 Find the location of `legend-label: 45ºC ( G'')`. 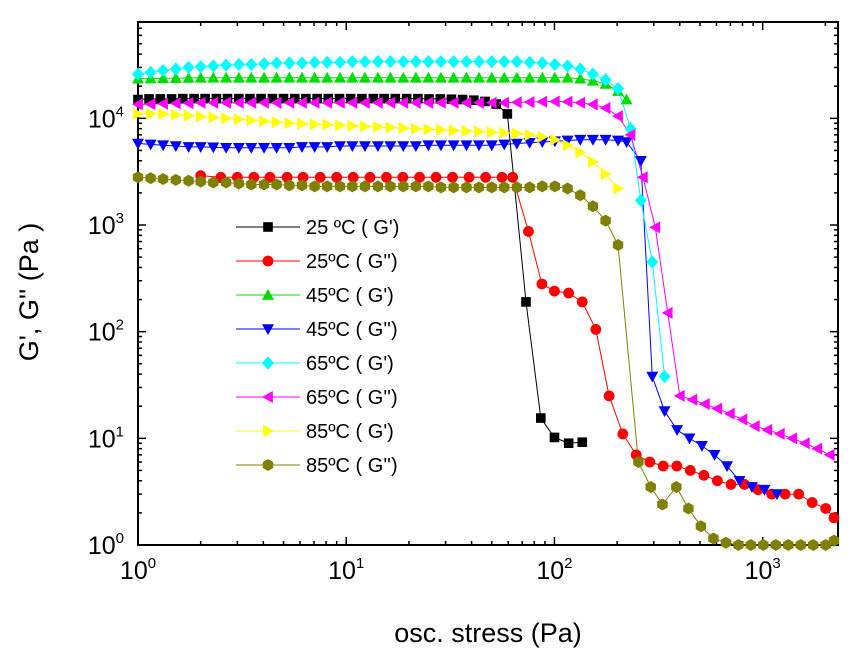

legend-label: 45ºC ( G'') is located at coordinates (352, 330).